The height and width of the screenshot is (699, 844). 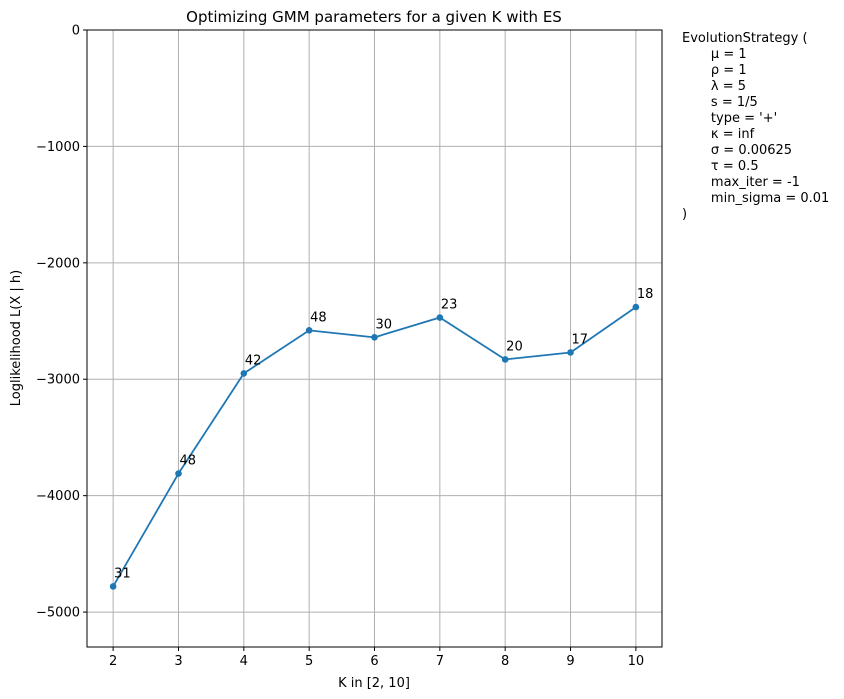 What do you see at coordinates (636, 661) in the screenshot?
I see `x-tick-label: 10` at bounding box center [636, 661].